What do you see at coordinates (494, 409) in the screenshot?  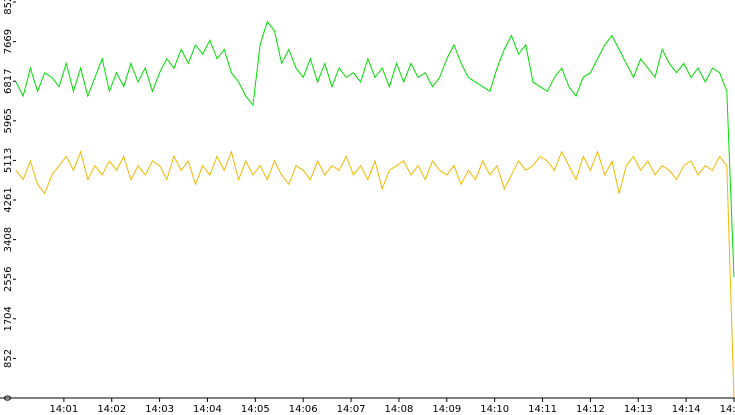 I see `x-tick-label: 14:10` at bounding box center [494, 409].